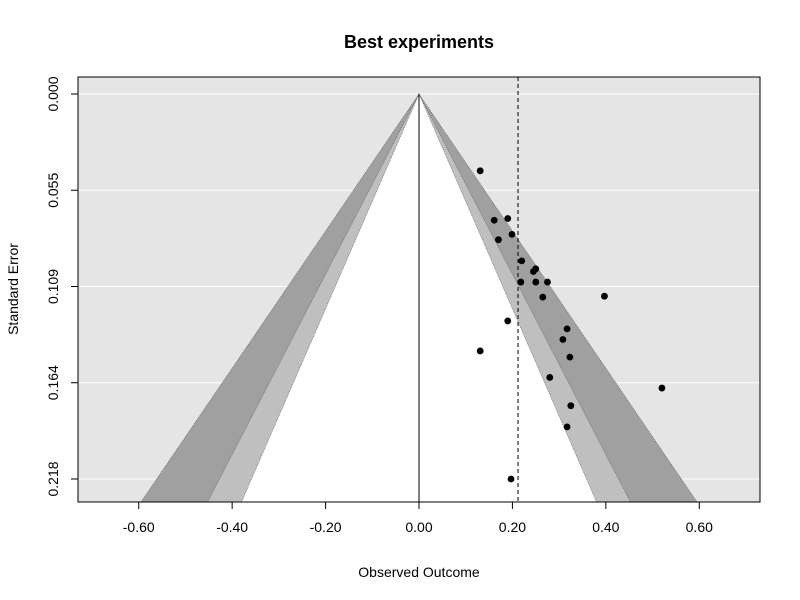 The image size is (800, 600). Describe the element at coordinates (605, 527) in the screenshot. I see `x-tick-label: 0.40` at that location.